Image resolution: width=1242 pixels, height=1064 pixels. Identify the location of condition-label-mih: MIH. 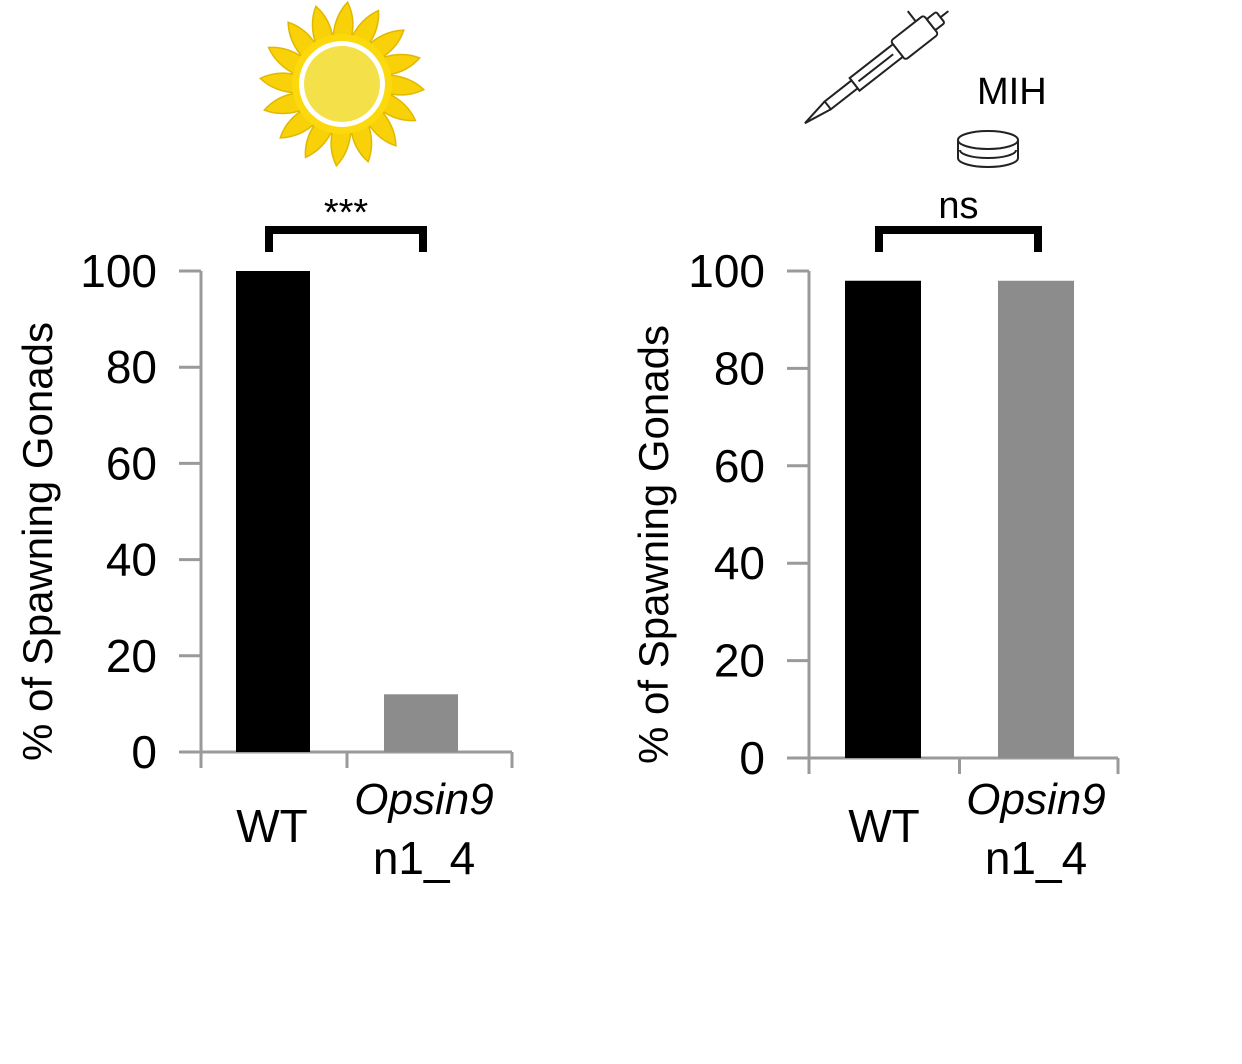
(1012, 92).